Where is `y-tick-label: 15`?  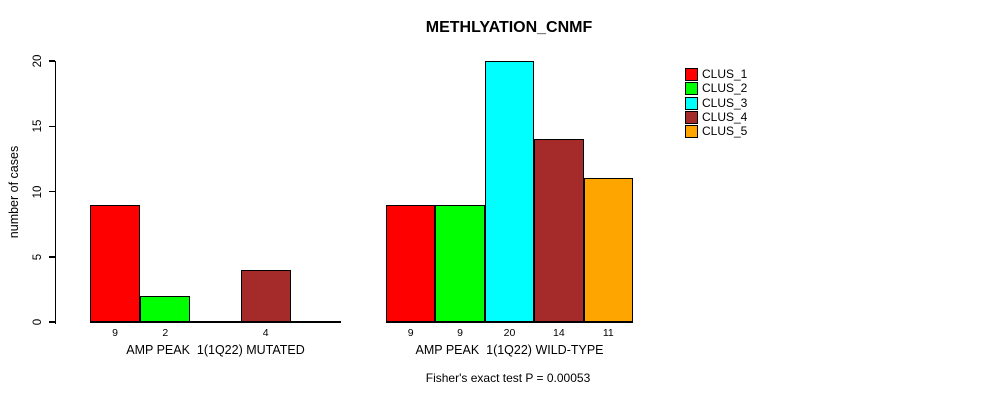
y-tick-label: 15 is located at coordinates (38, 126).